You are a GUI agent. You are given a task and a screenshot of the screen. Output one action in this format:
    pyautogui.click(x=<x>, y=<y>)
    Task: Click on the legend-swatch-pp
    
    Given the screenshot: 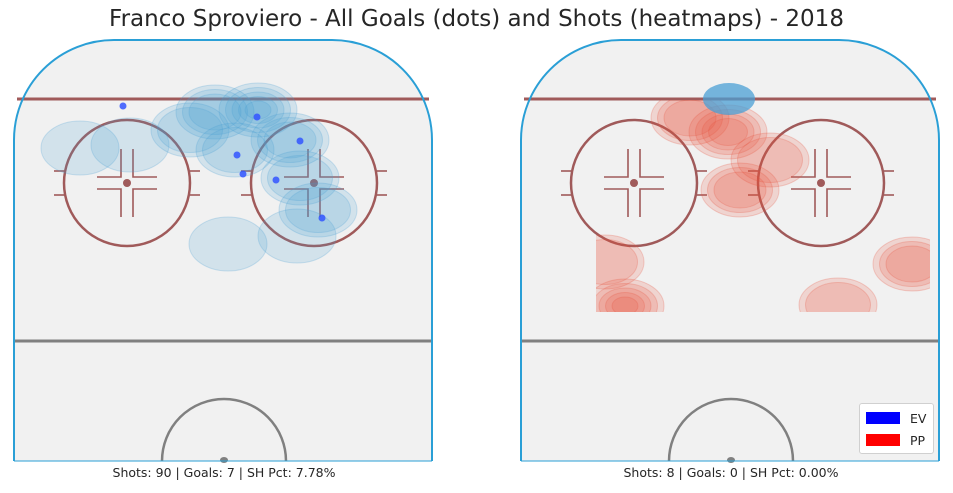 What is the action you would take?
    pyautogui.click(x=883, y=440)
    